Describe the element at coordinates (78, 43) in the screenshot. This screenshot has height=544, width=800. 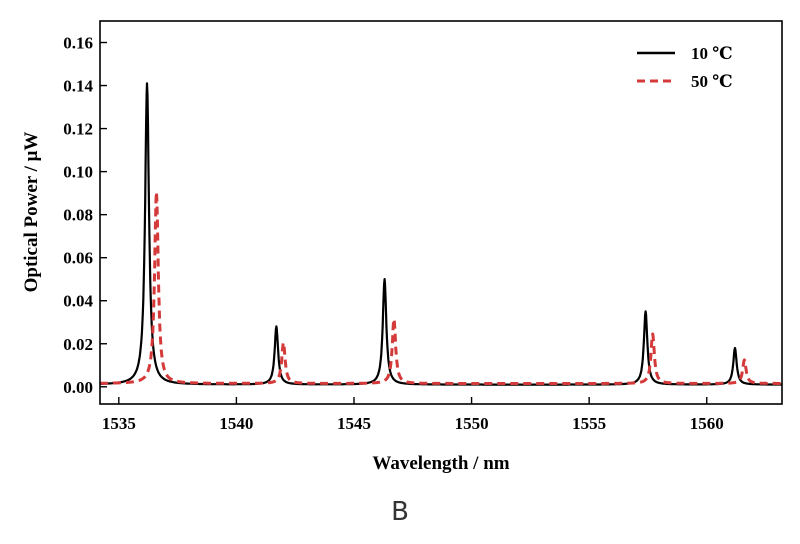
I see `y-tick-label: 0.16` at that location.